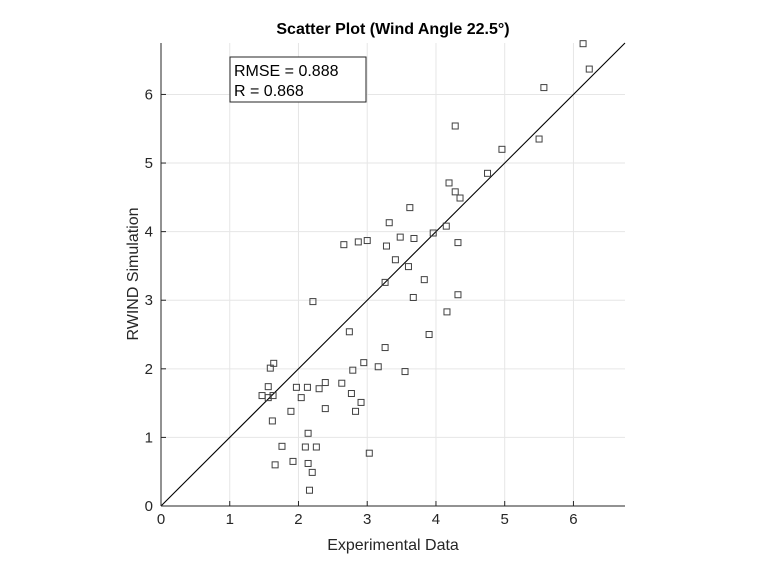 The height and width of the screenshot is (570, 760). What do you see at coordinates (149, 506) in the screenshot?
I see `y-tick-label: 0` at bounding box center [149, 506].